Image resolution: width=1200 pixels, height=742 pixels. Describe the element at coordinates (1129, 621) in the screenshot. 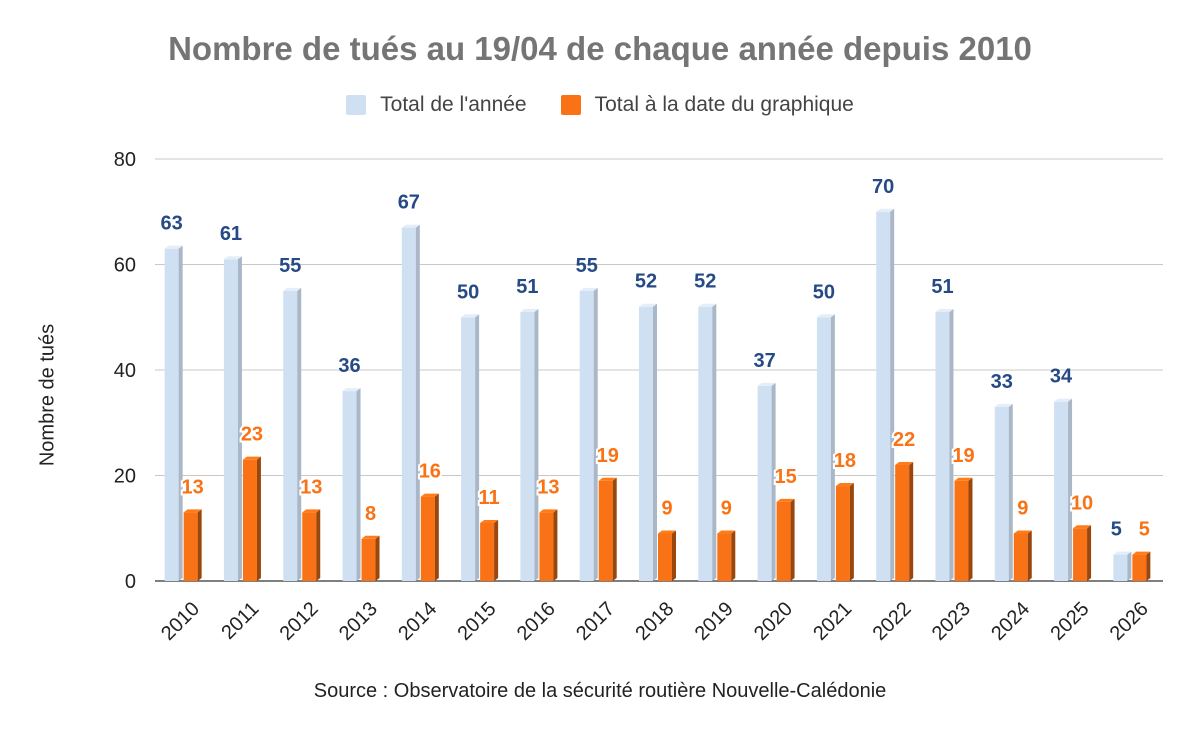

I see `x-tick-label: 2026` at that location.